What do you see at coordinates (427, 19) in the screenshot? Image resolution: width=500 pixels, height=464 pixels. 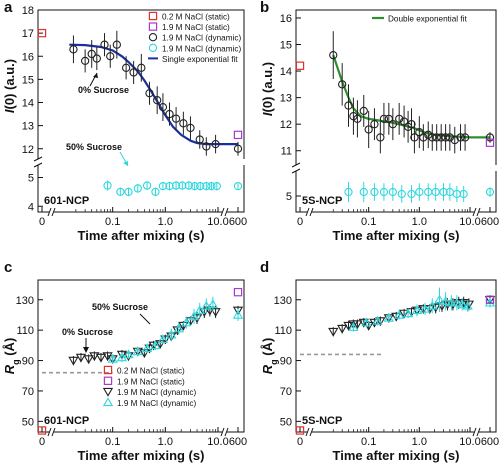 I see `legend-label: Double exponential fit` at bounding box center [427, 19].